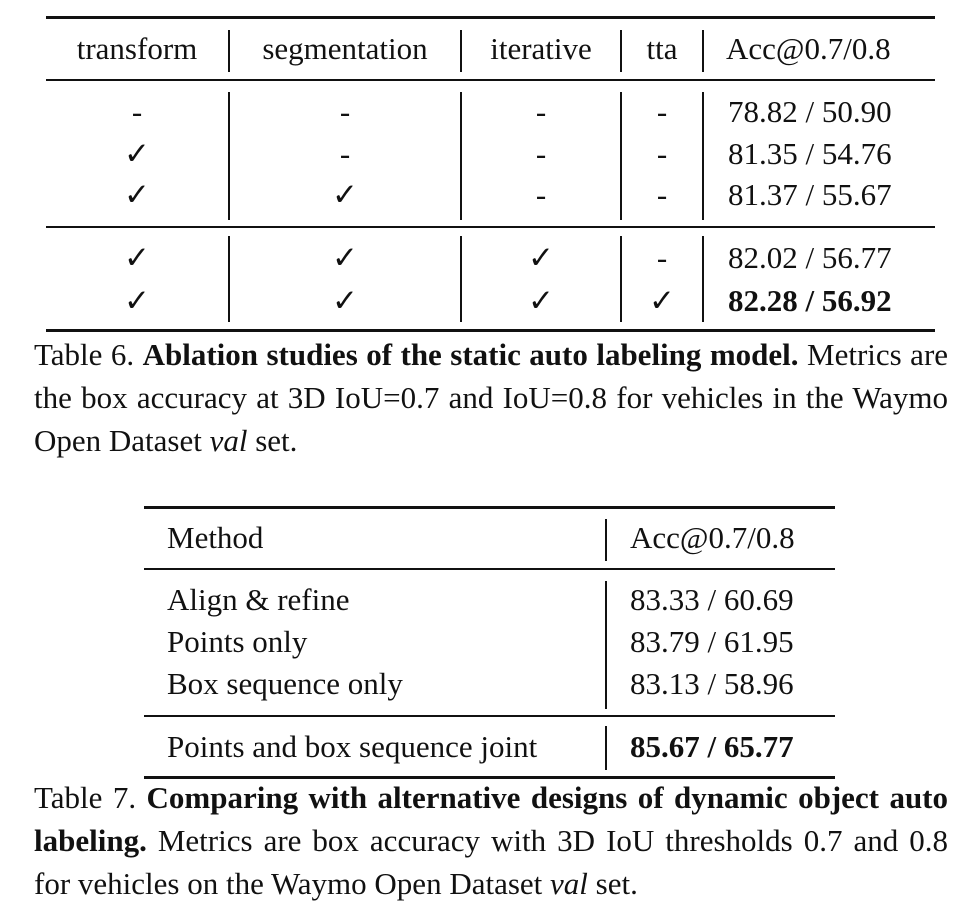  What do you see at coordinates (810, 194) in the screenshot?
I see `table6-cell-acc: 81.37 / 55.67` at bounding box center [810, 194].